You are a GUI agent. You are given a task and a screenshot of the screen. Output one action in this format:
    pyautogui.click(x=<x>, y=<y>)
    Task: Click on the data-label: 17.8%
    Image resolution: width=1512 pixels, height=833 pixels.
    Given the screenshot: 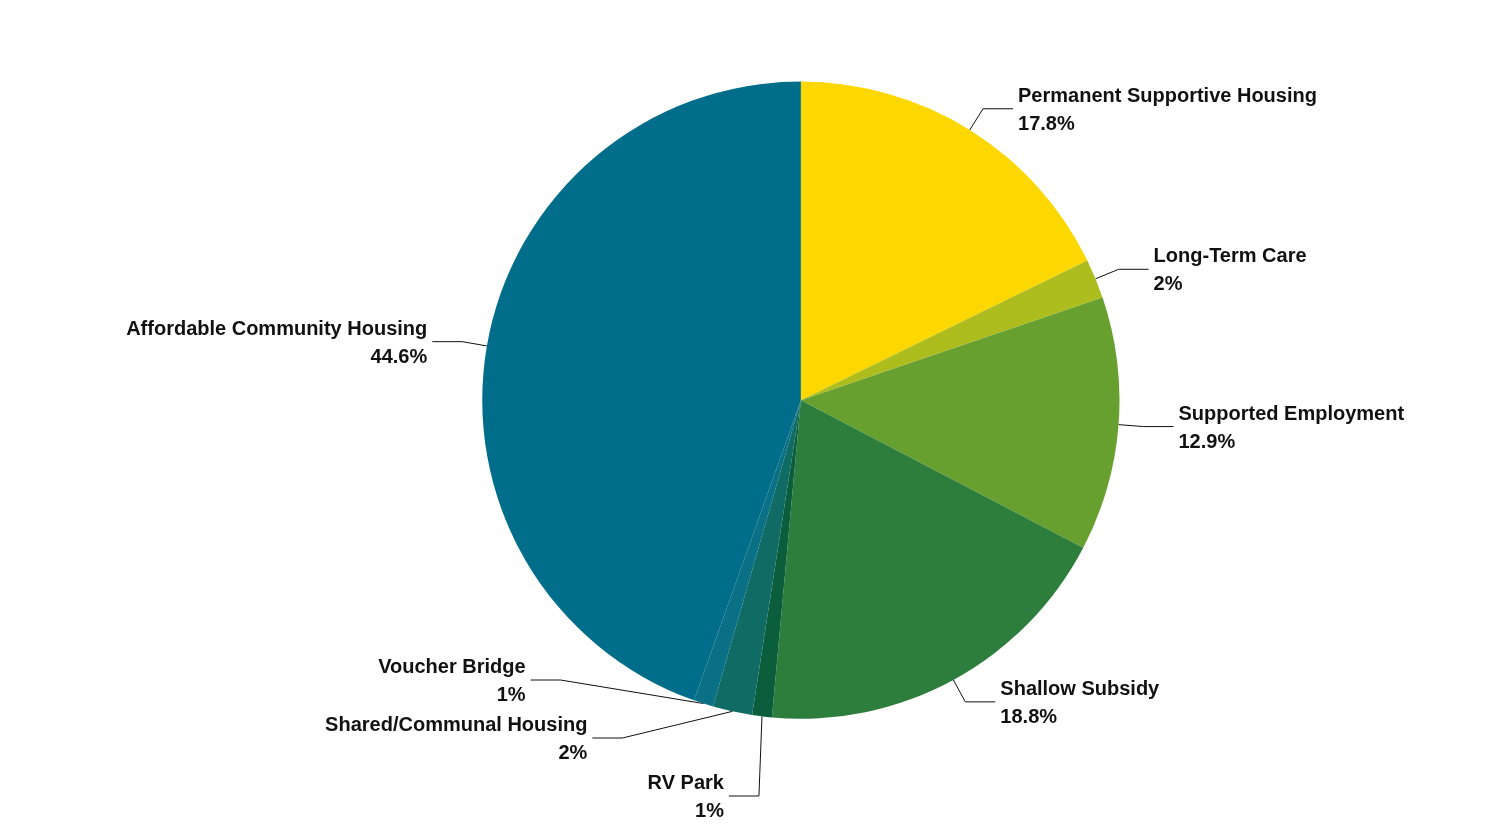 What is the action you would take?
    pyautogui.click(x=1046, y=122)
    